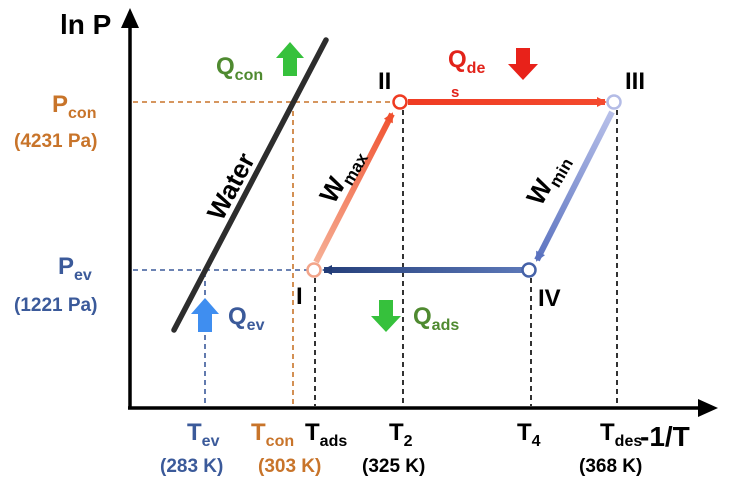 The width and height of the screenshot is (733, 484). I want to click on t-con-value: (303 K), so click(289, 466).